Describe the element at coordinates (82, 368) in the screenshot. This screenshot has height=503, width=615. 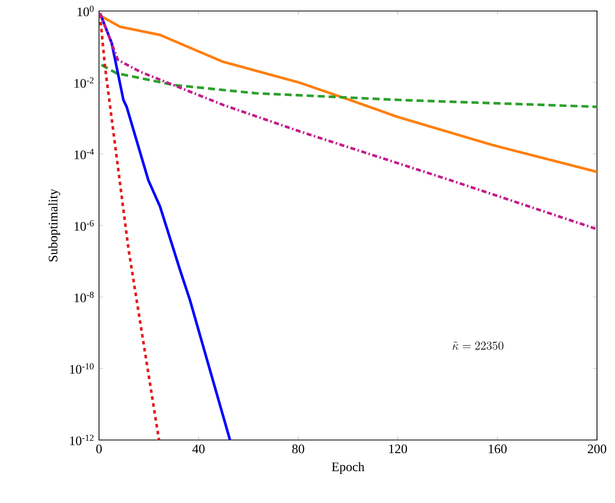
I see `y-tick-label: 10$^{-10}$` at that location.